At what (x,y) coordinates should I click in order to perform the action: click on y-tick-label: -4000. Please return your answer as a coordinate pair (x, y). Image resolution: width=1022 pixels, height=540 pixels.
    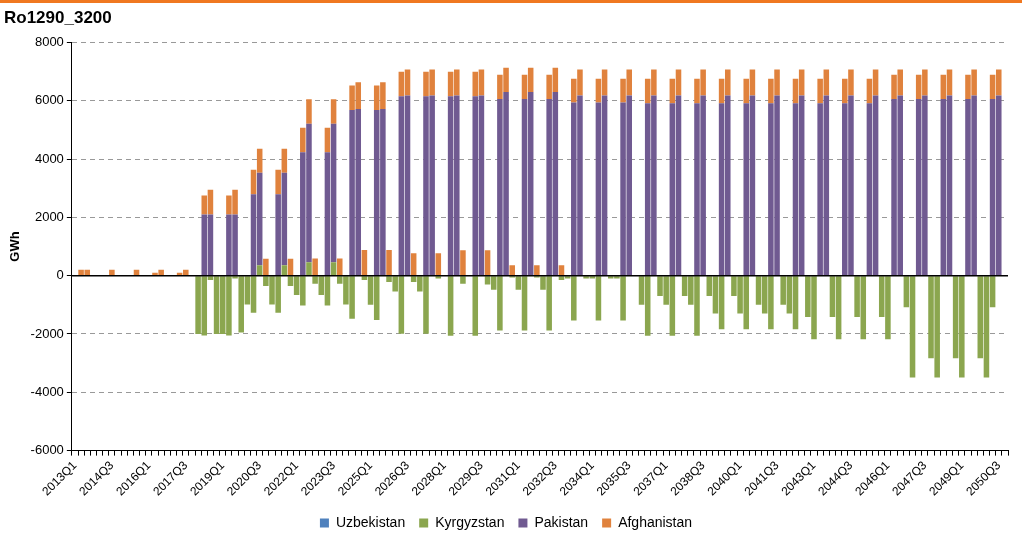
    Looking at the image, I should click on (47, 391).